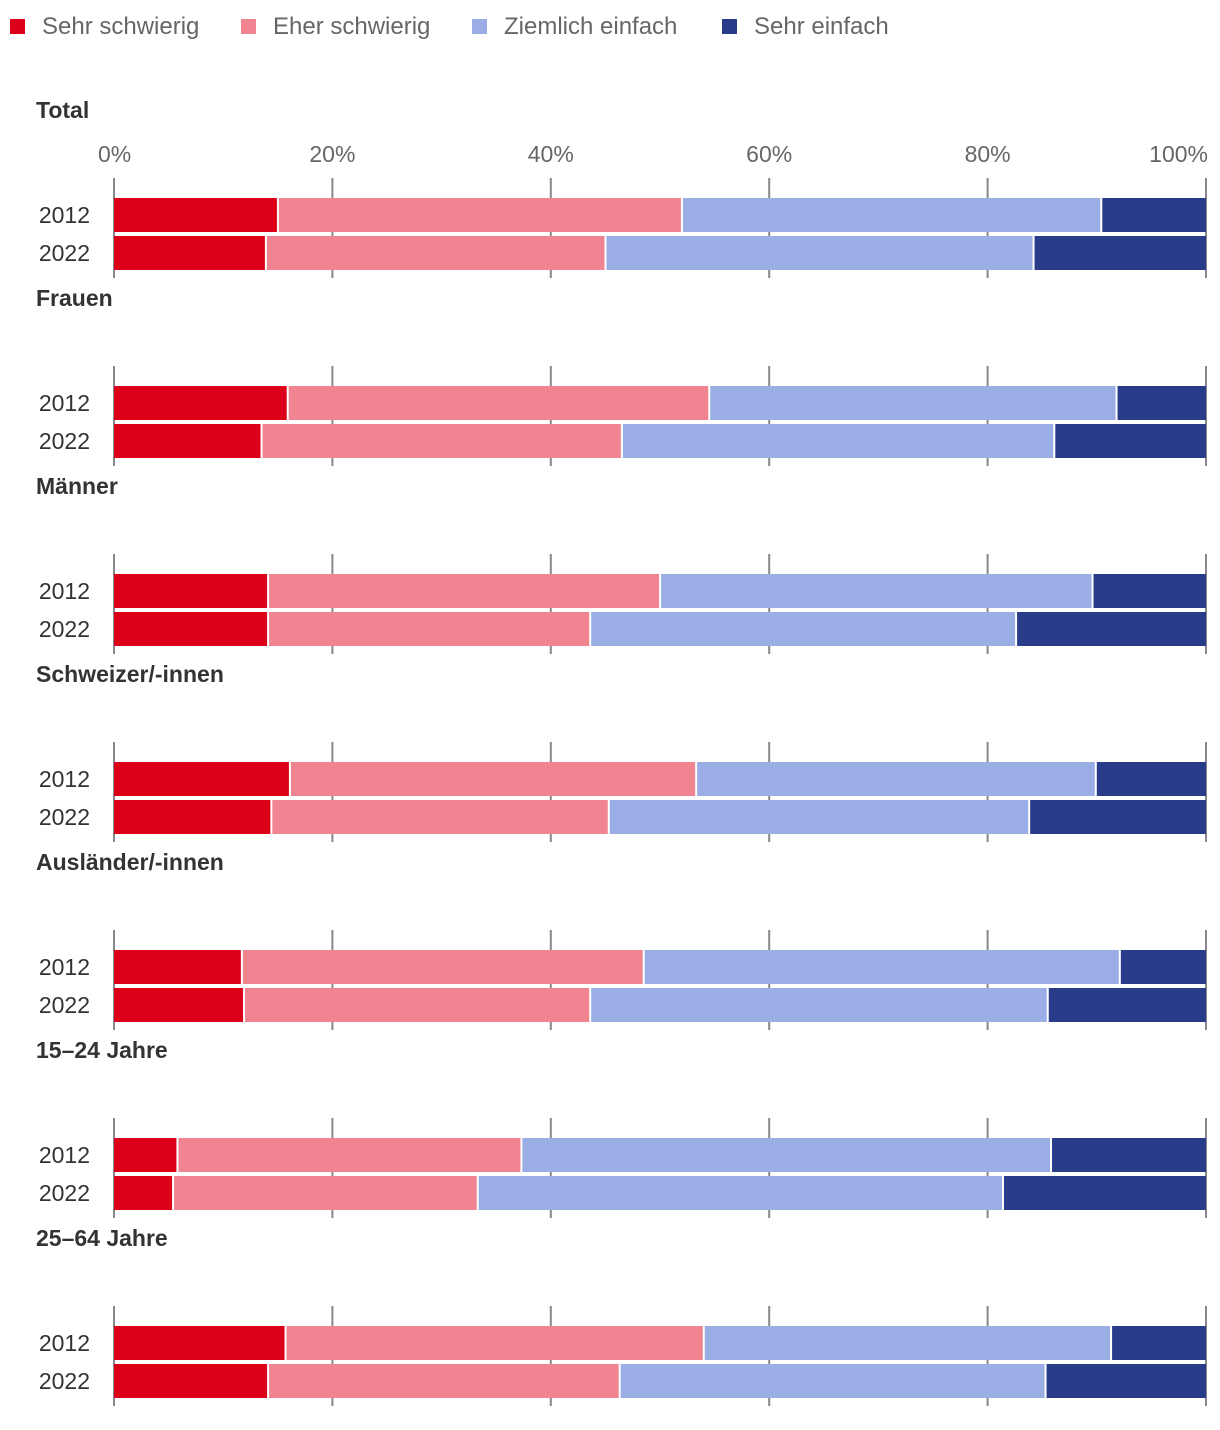  What do you see at coordinates (102, 1050) in the screenshot?
I see `panel-title: 15–24 Jahre` at bounding box center [102, 1050].